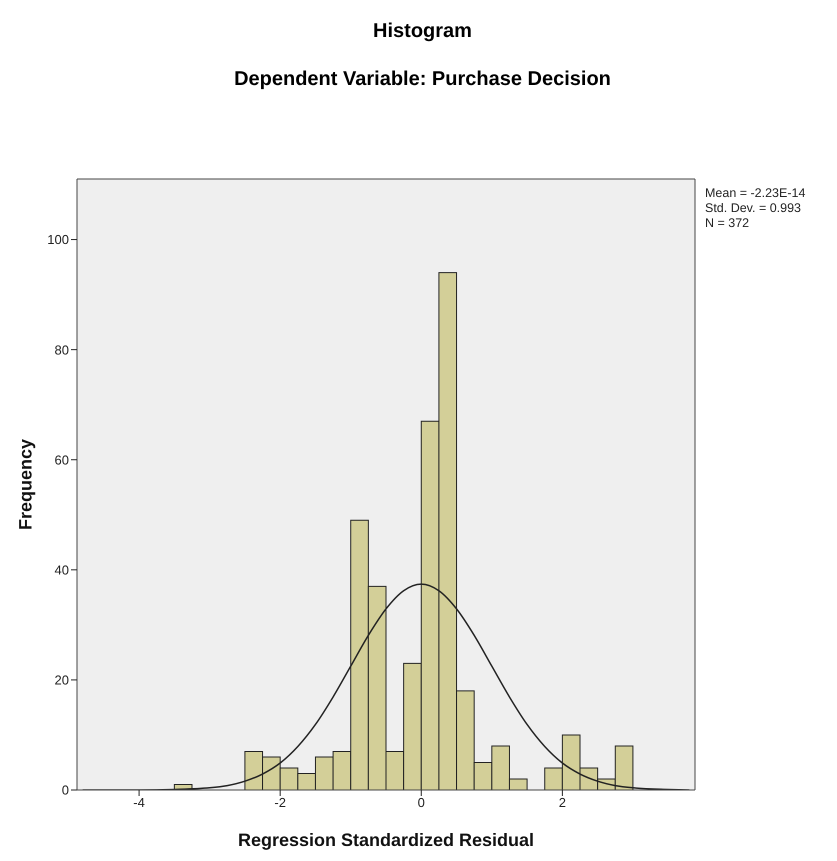 The image size is (837, 861). Describe the element at coordinates (61, 350) in the screenshot. I see `y-tick-label: 80` at that location.